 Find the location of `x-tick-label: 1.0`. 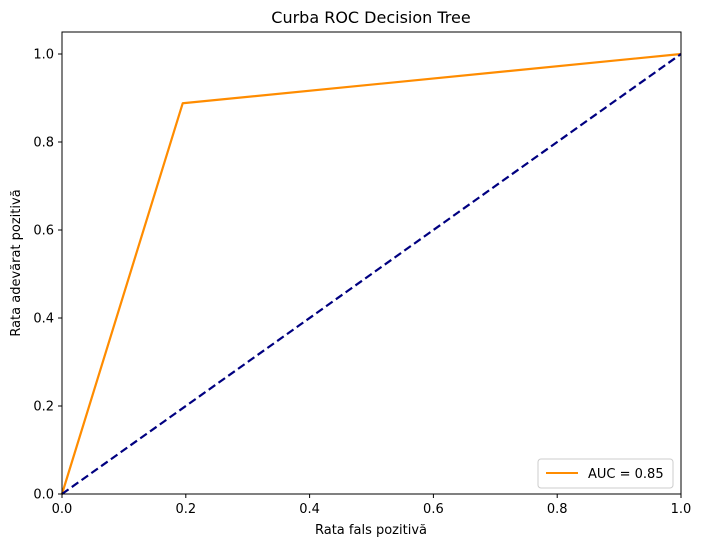

x-tick-label: 1.0 is located at coordinates (681, 509).